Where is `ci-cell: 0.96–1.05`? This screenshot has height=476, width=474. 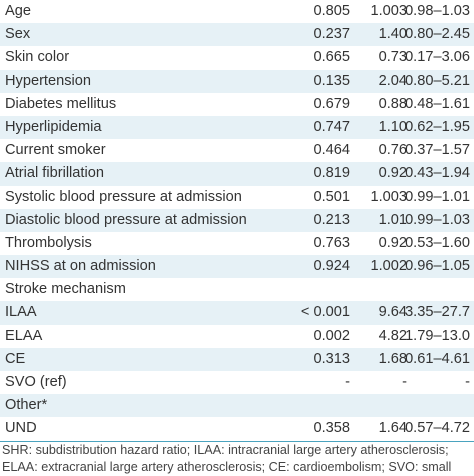
ci-cell: 0.96–1.05 is located at coordinates (437, 266).